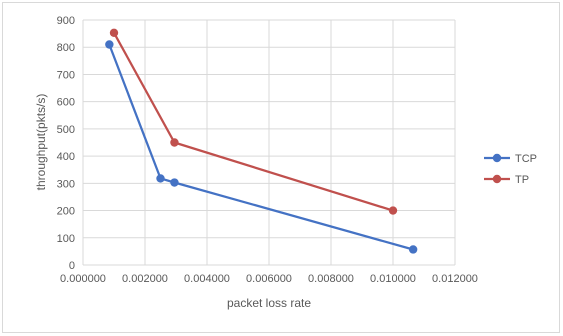  What do you see at coordinates (83, 279) in the screenshot?
I see `x-tick-label: 0.000000` at bounding box center [83, 279].